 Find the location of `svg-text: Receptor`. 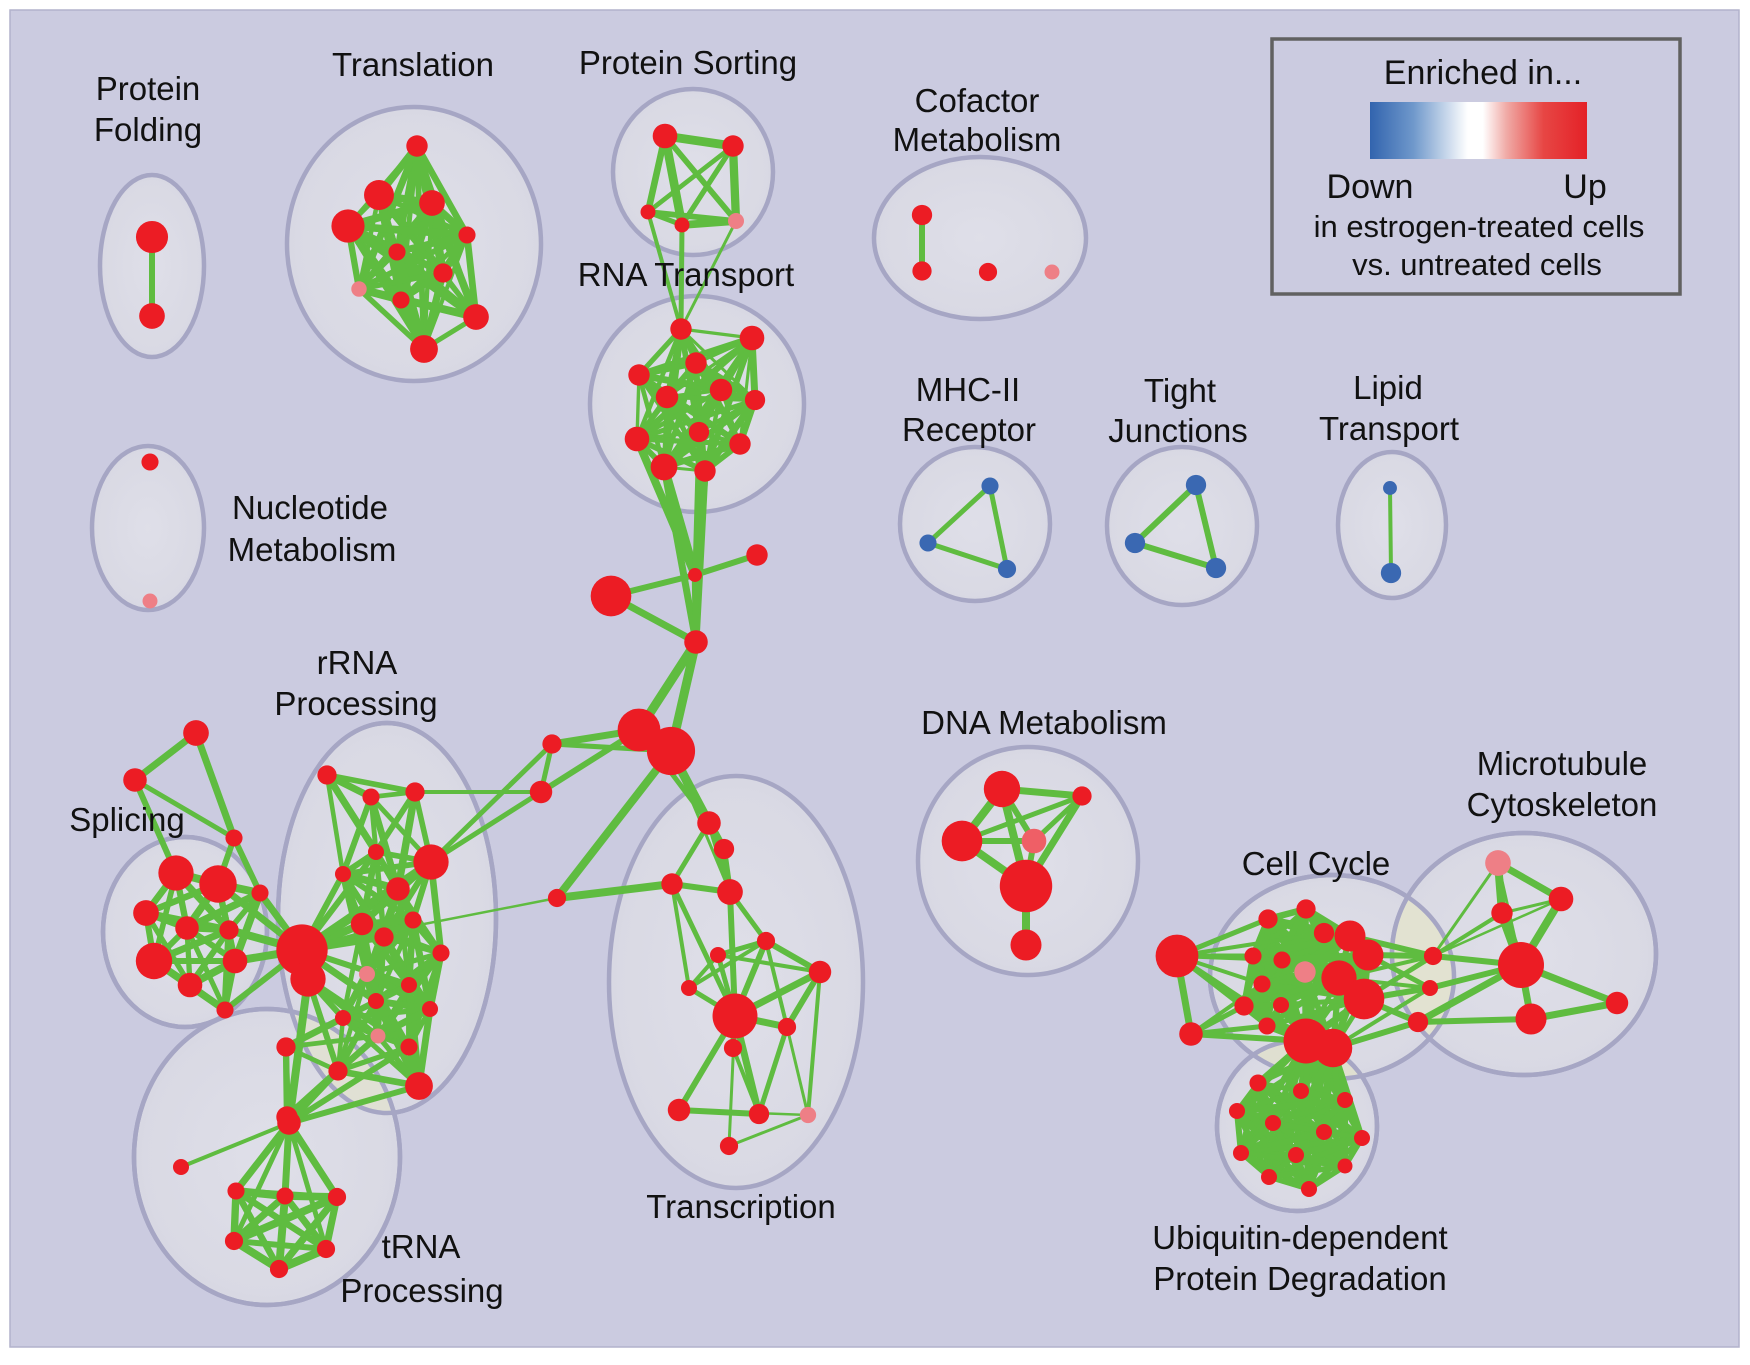

svg-text: Receptor is located at coordinates (969, 429).